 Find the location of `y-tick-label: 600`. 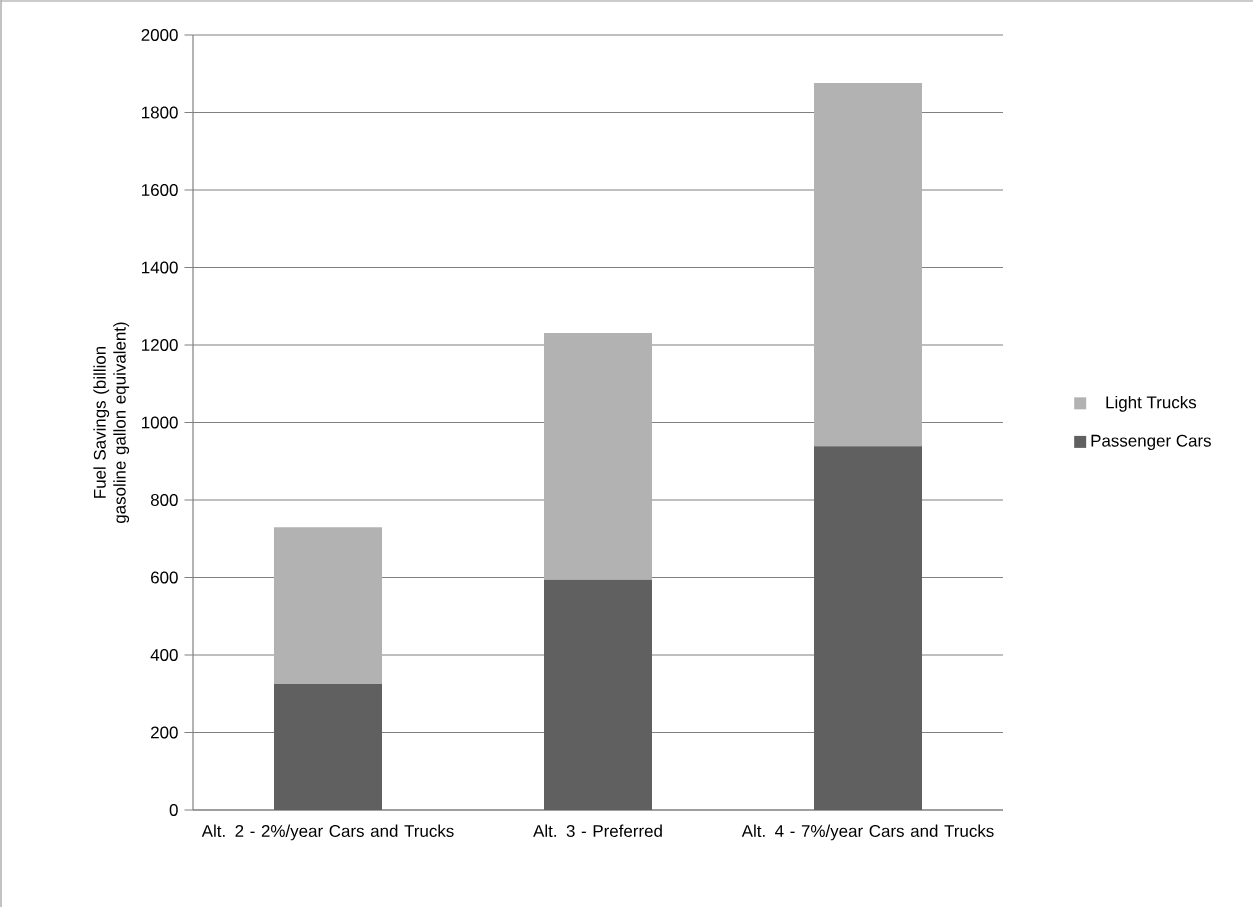

y-tick-label: 600 is located at coordinates (164, 577).